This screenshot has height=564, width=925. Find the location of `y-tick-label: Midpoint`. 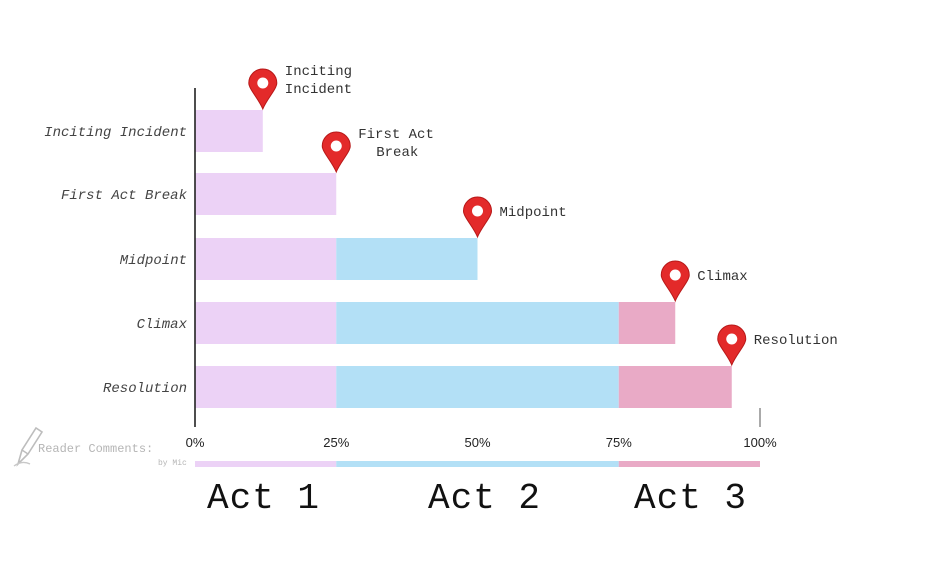

y-tick-label: Midpoint is located at coordinates (153, 261).